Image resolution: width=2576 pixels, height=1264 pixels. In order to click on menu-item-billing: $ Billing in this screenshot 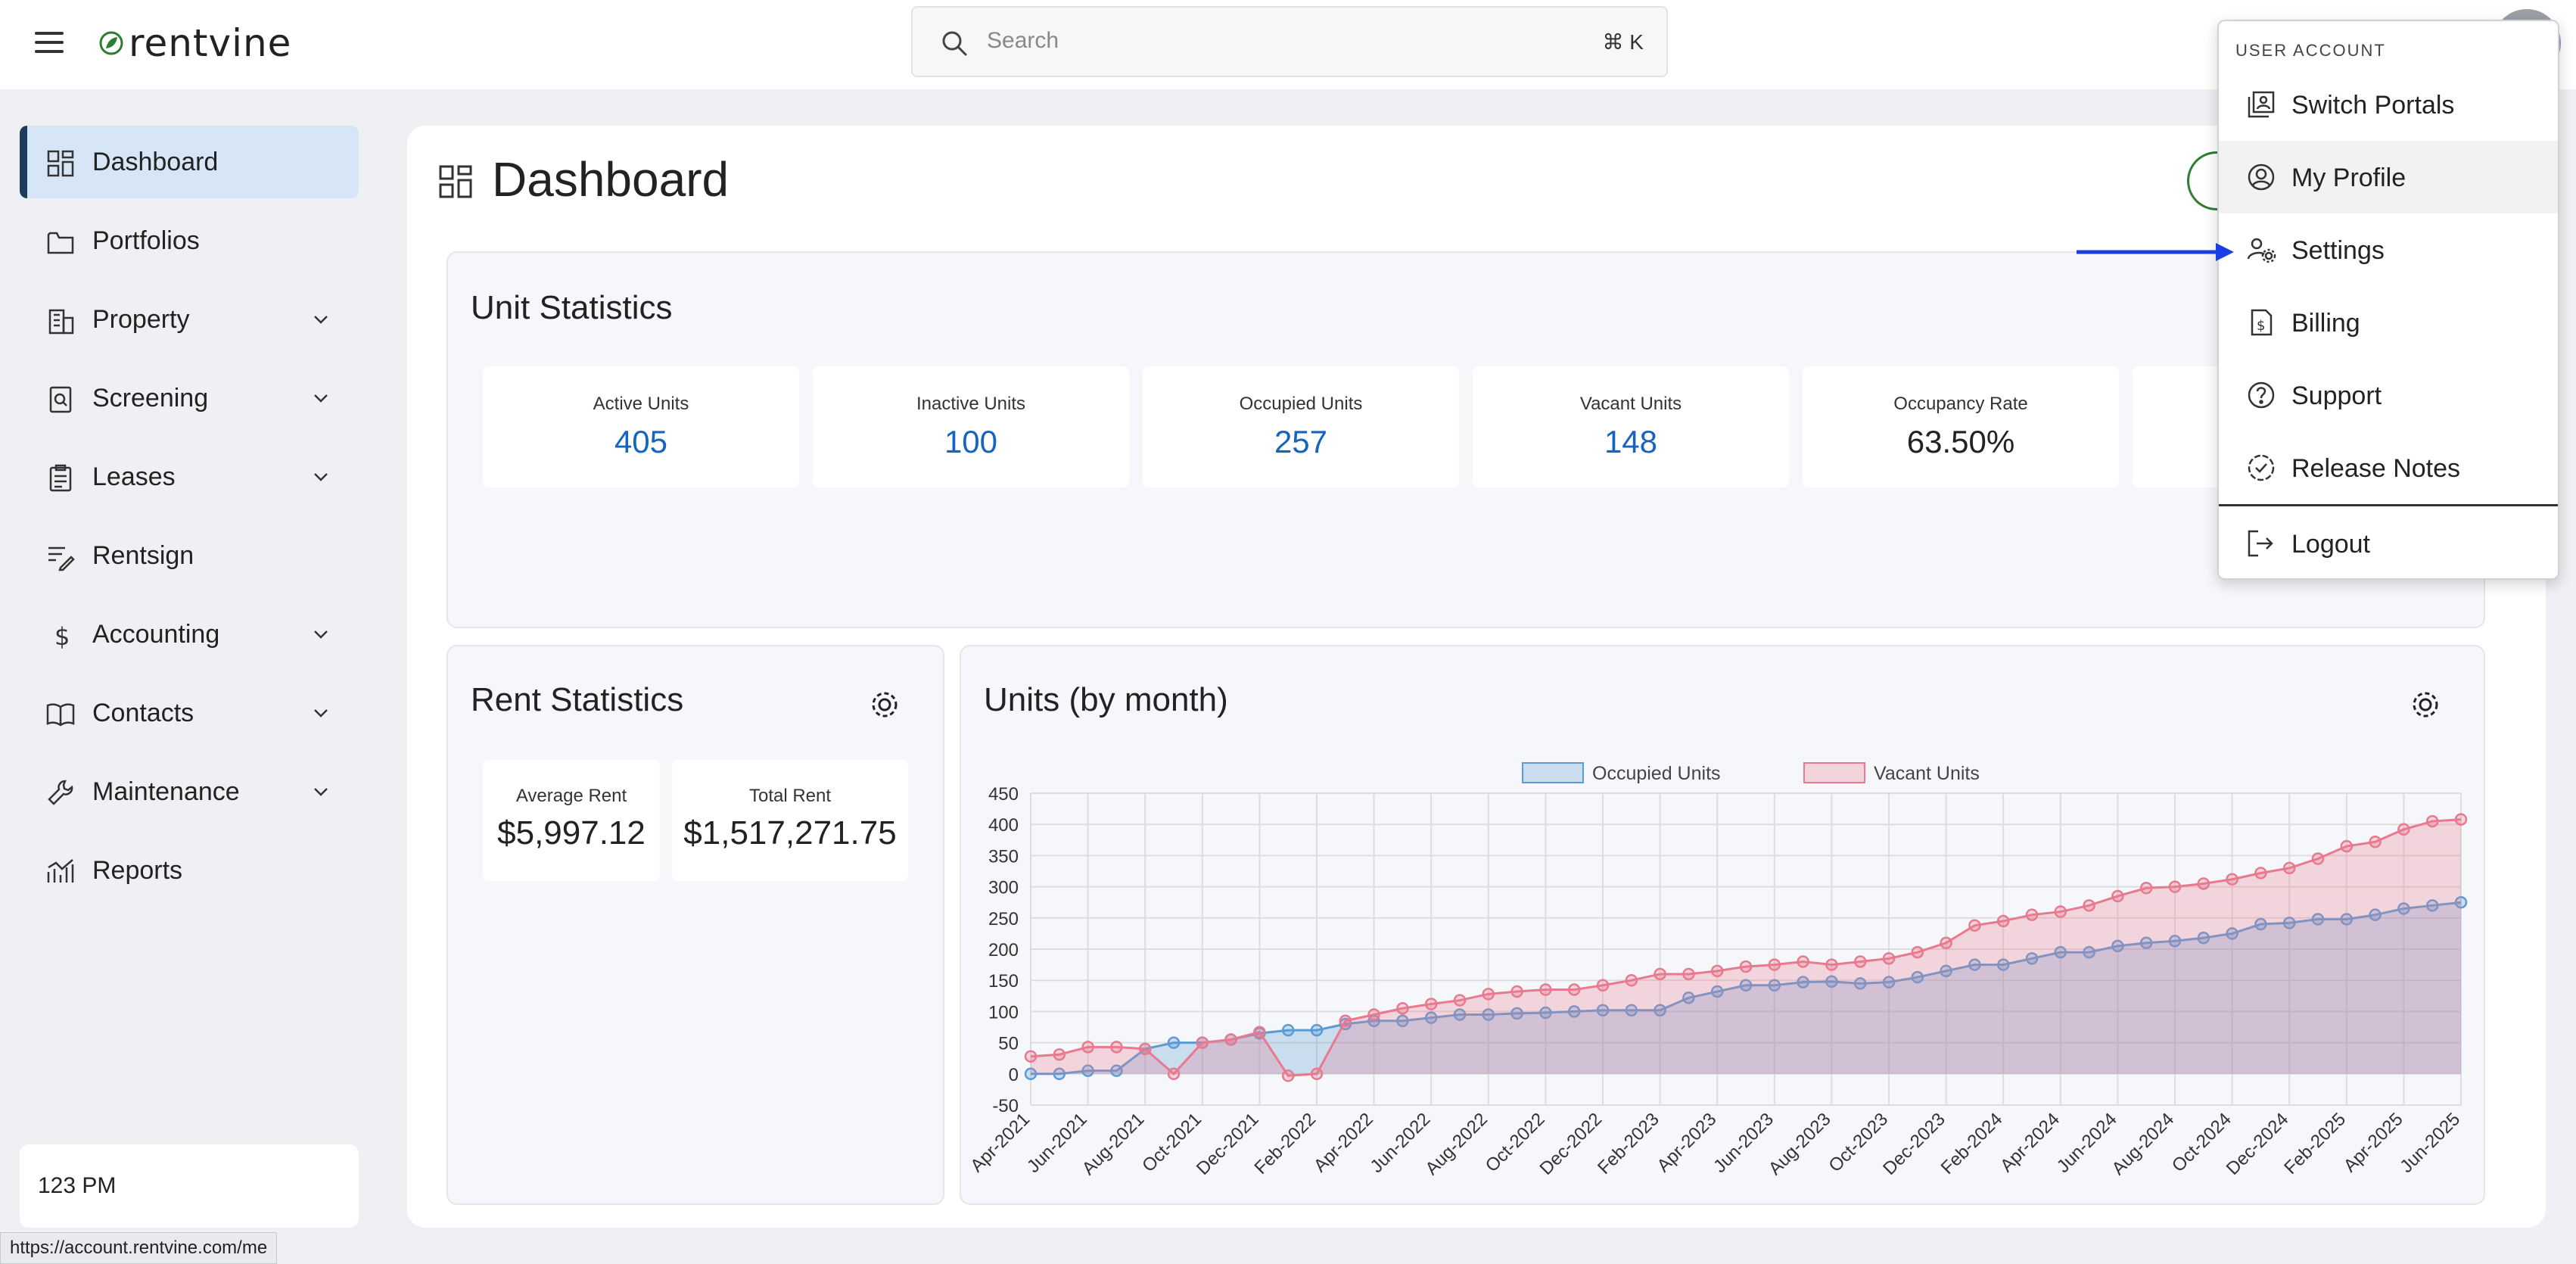, I will do `click(2388, 322)`.